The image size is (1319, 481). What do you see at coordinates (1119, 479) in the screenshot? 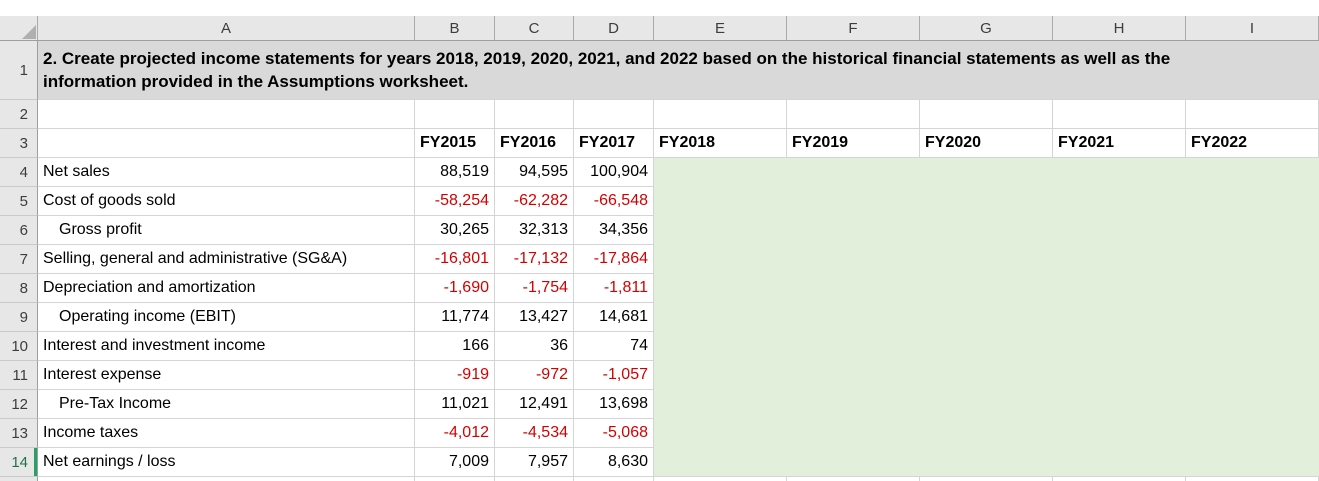
I see `cell-h15` at bounding box center [1119, 479].